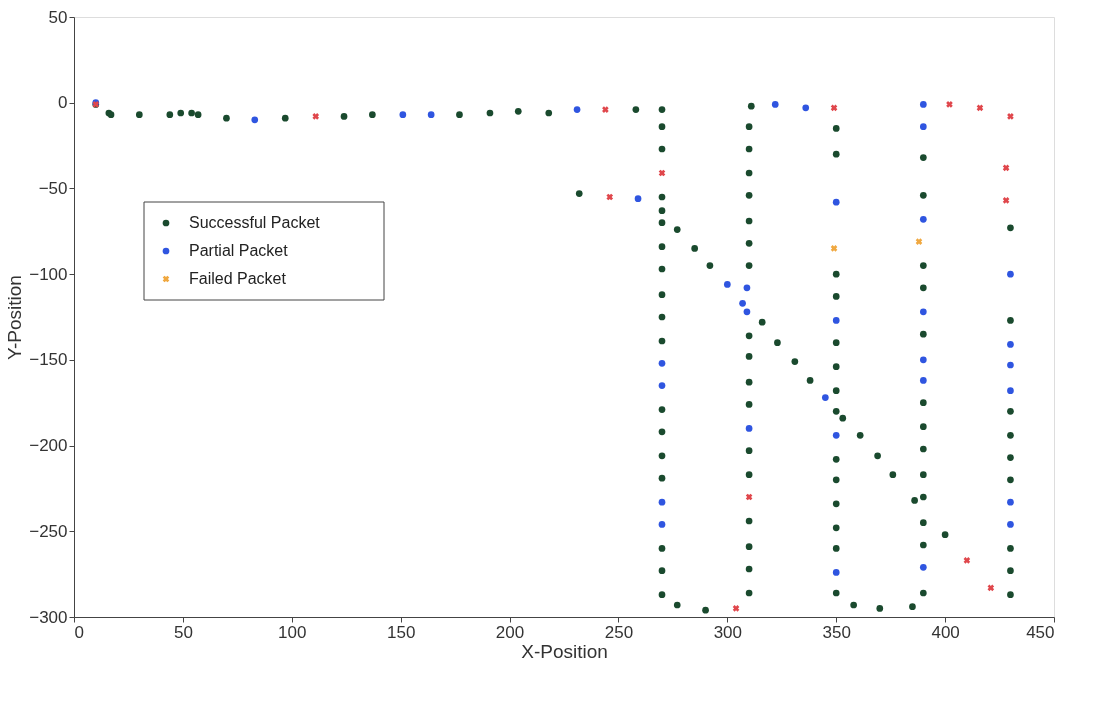 The image size is (1108, 702). What do you see at coordinates (48, 531) in the screenshot?
I see `y-tick-label: −250` at bounding box center [48, 531].